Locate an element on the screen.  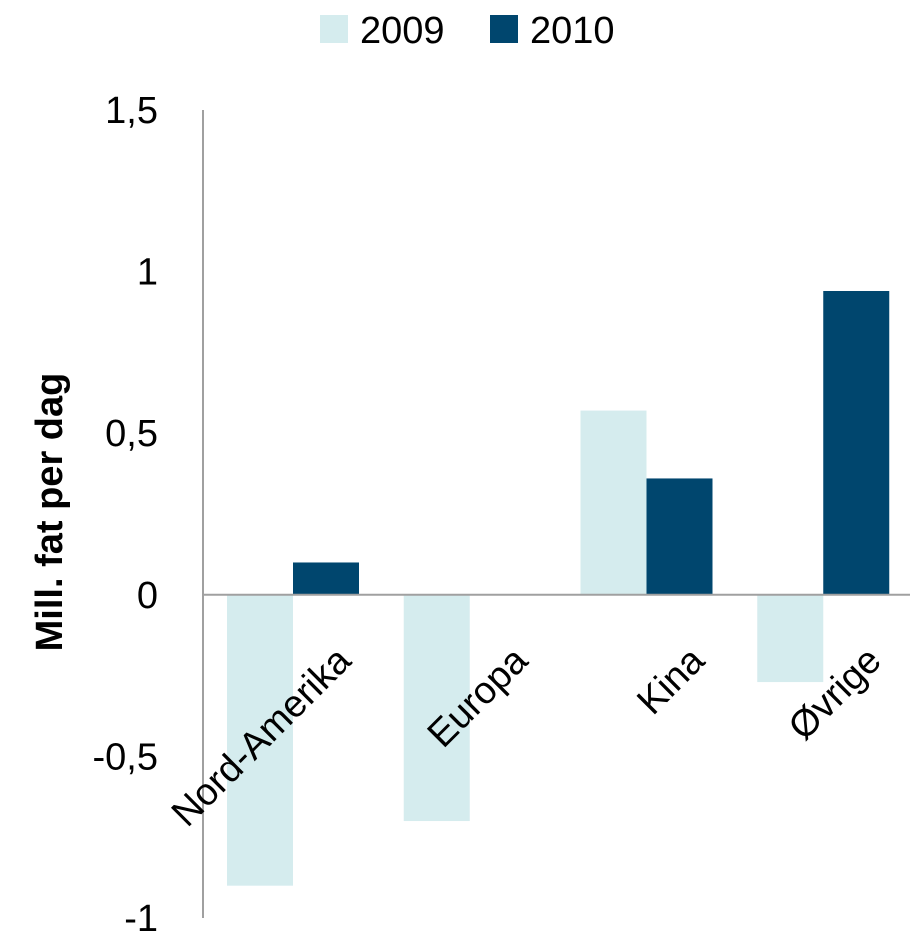
y-tick-label: 0 is located at coordinates (147, 596).